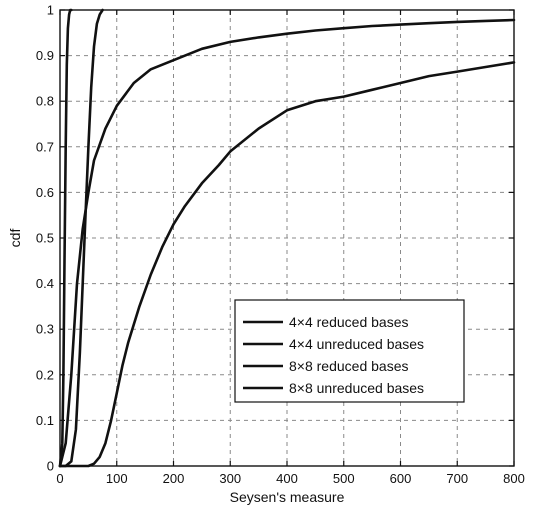  What do you see at coordinates (45, 101) in the screenshot?
I see `y-tick-label: 0.8` at bounding box center [45, 101].